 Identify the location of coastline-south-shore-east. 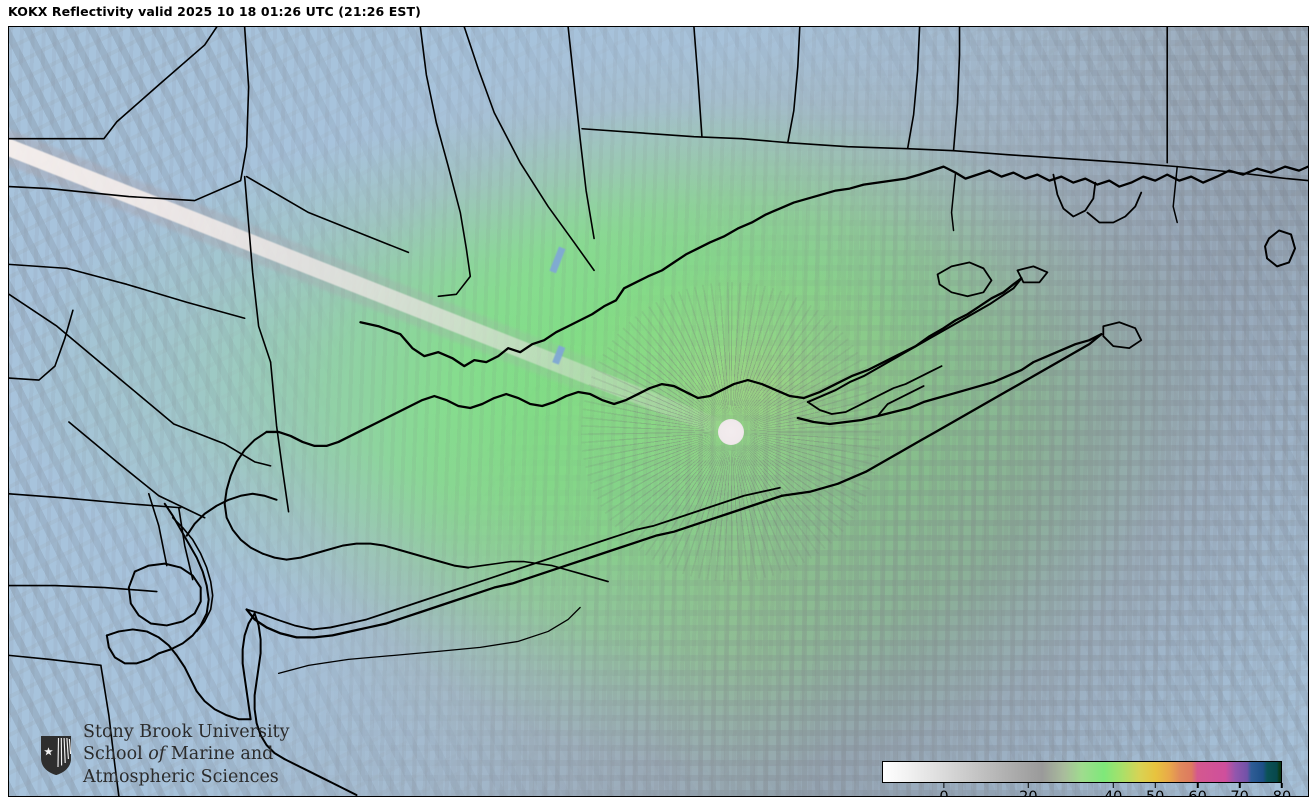
(941, 415).